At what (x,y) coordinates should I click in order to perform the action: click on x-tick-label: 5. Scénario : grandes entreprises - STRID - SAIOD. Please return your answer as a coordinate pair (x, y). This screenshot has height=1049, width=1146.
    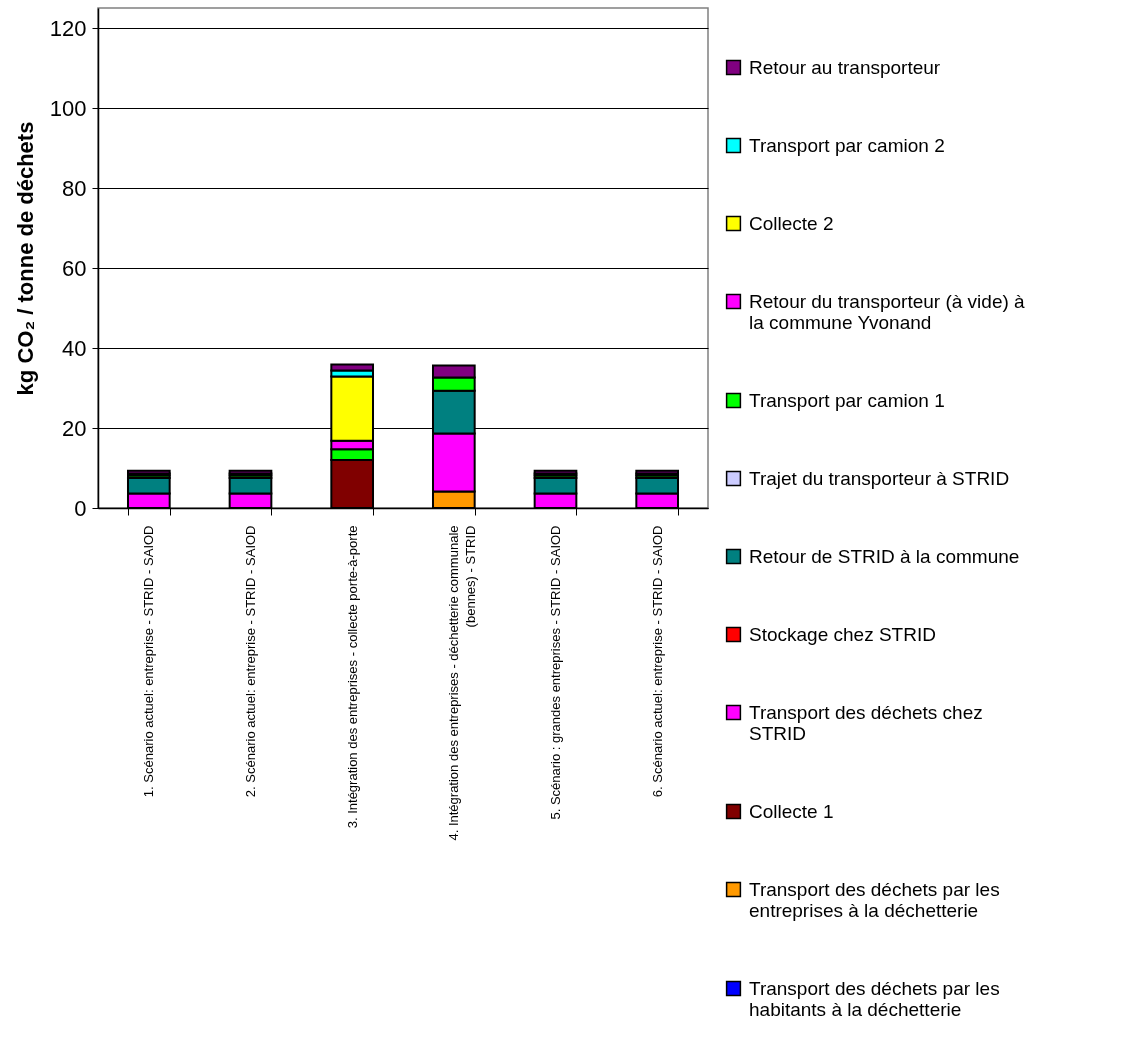
    Looking at the image, I should click on (555, 672).